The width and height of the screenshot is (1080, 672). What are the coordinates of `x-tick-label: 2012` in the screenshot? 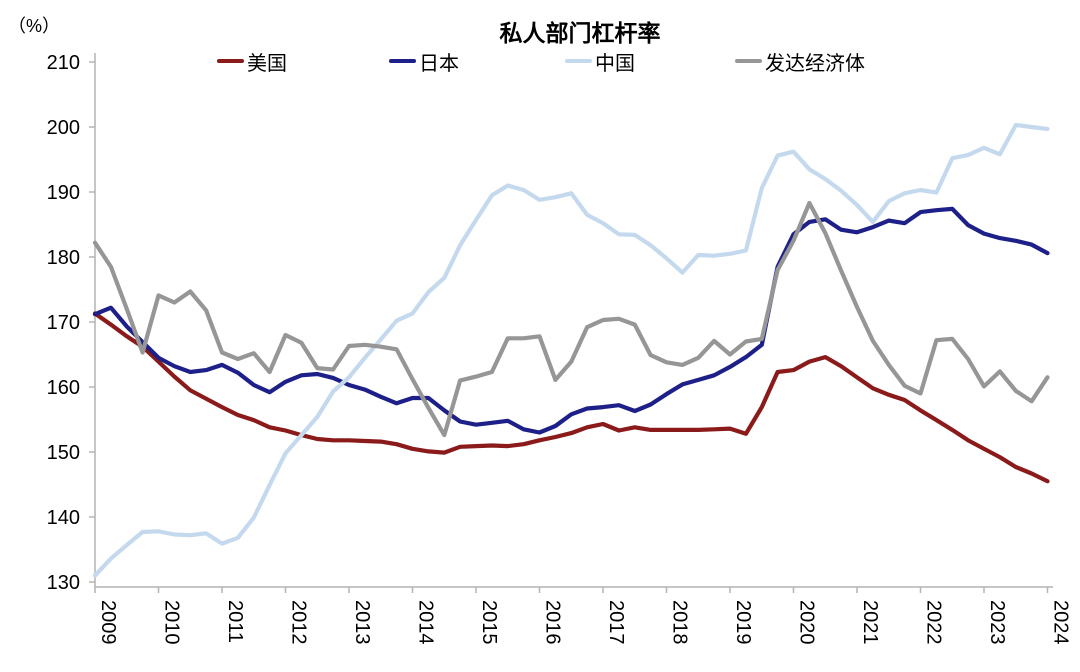 It's located at (299, 622).